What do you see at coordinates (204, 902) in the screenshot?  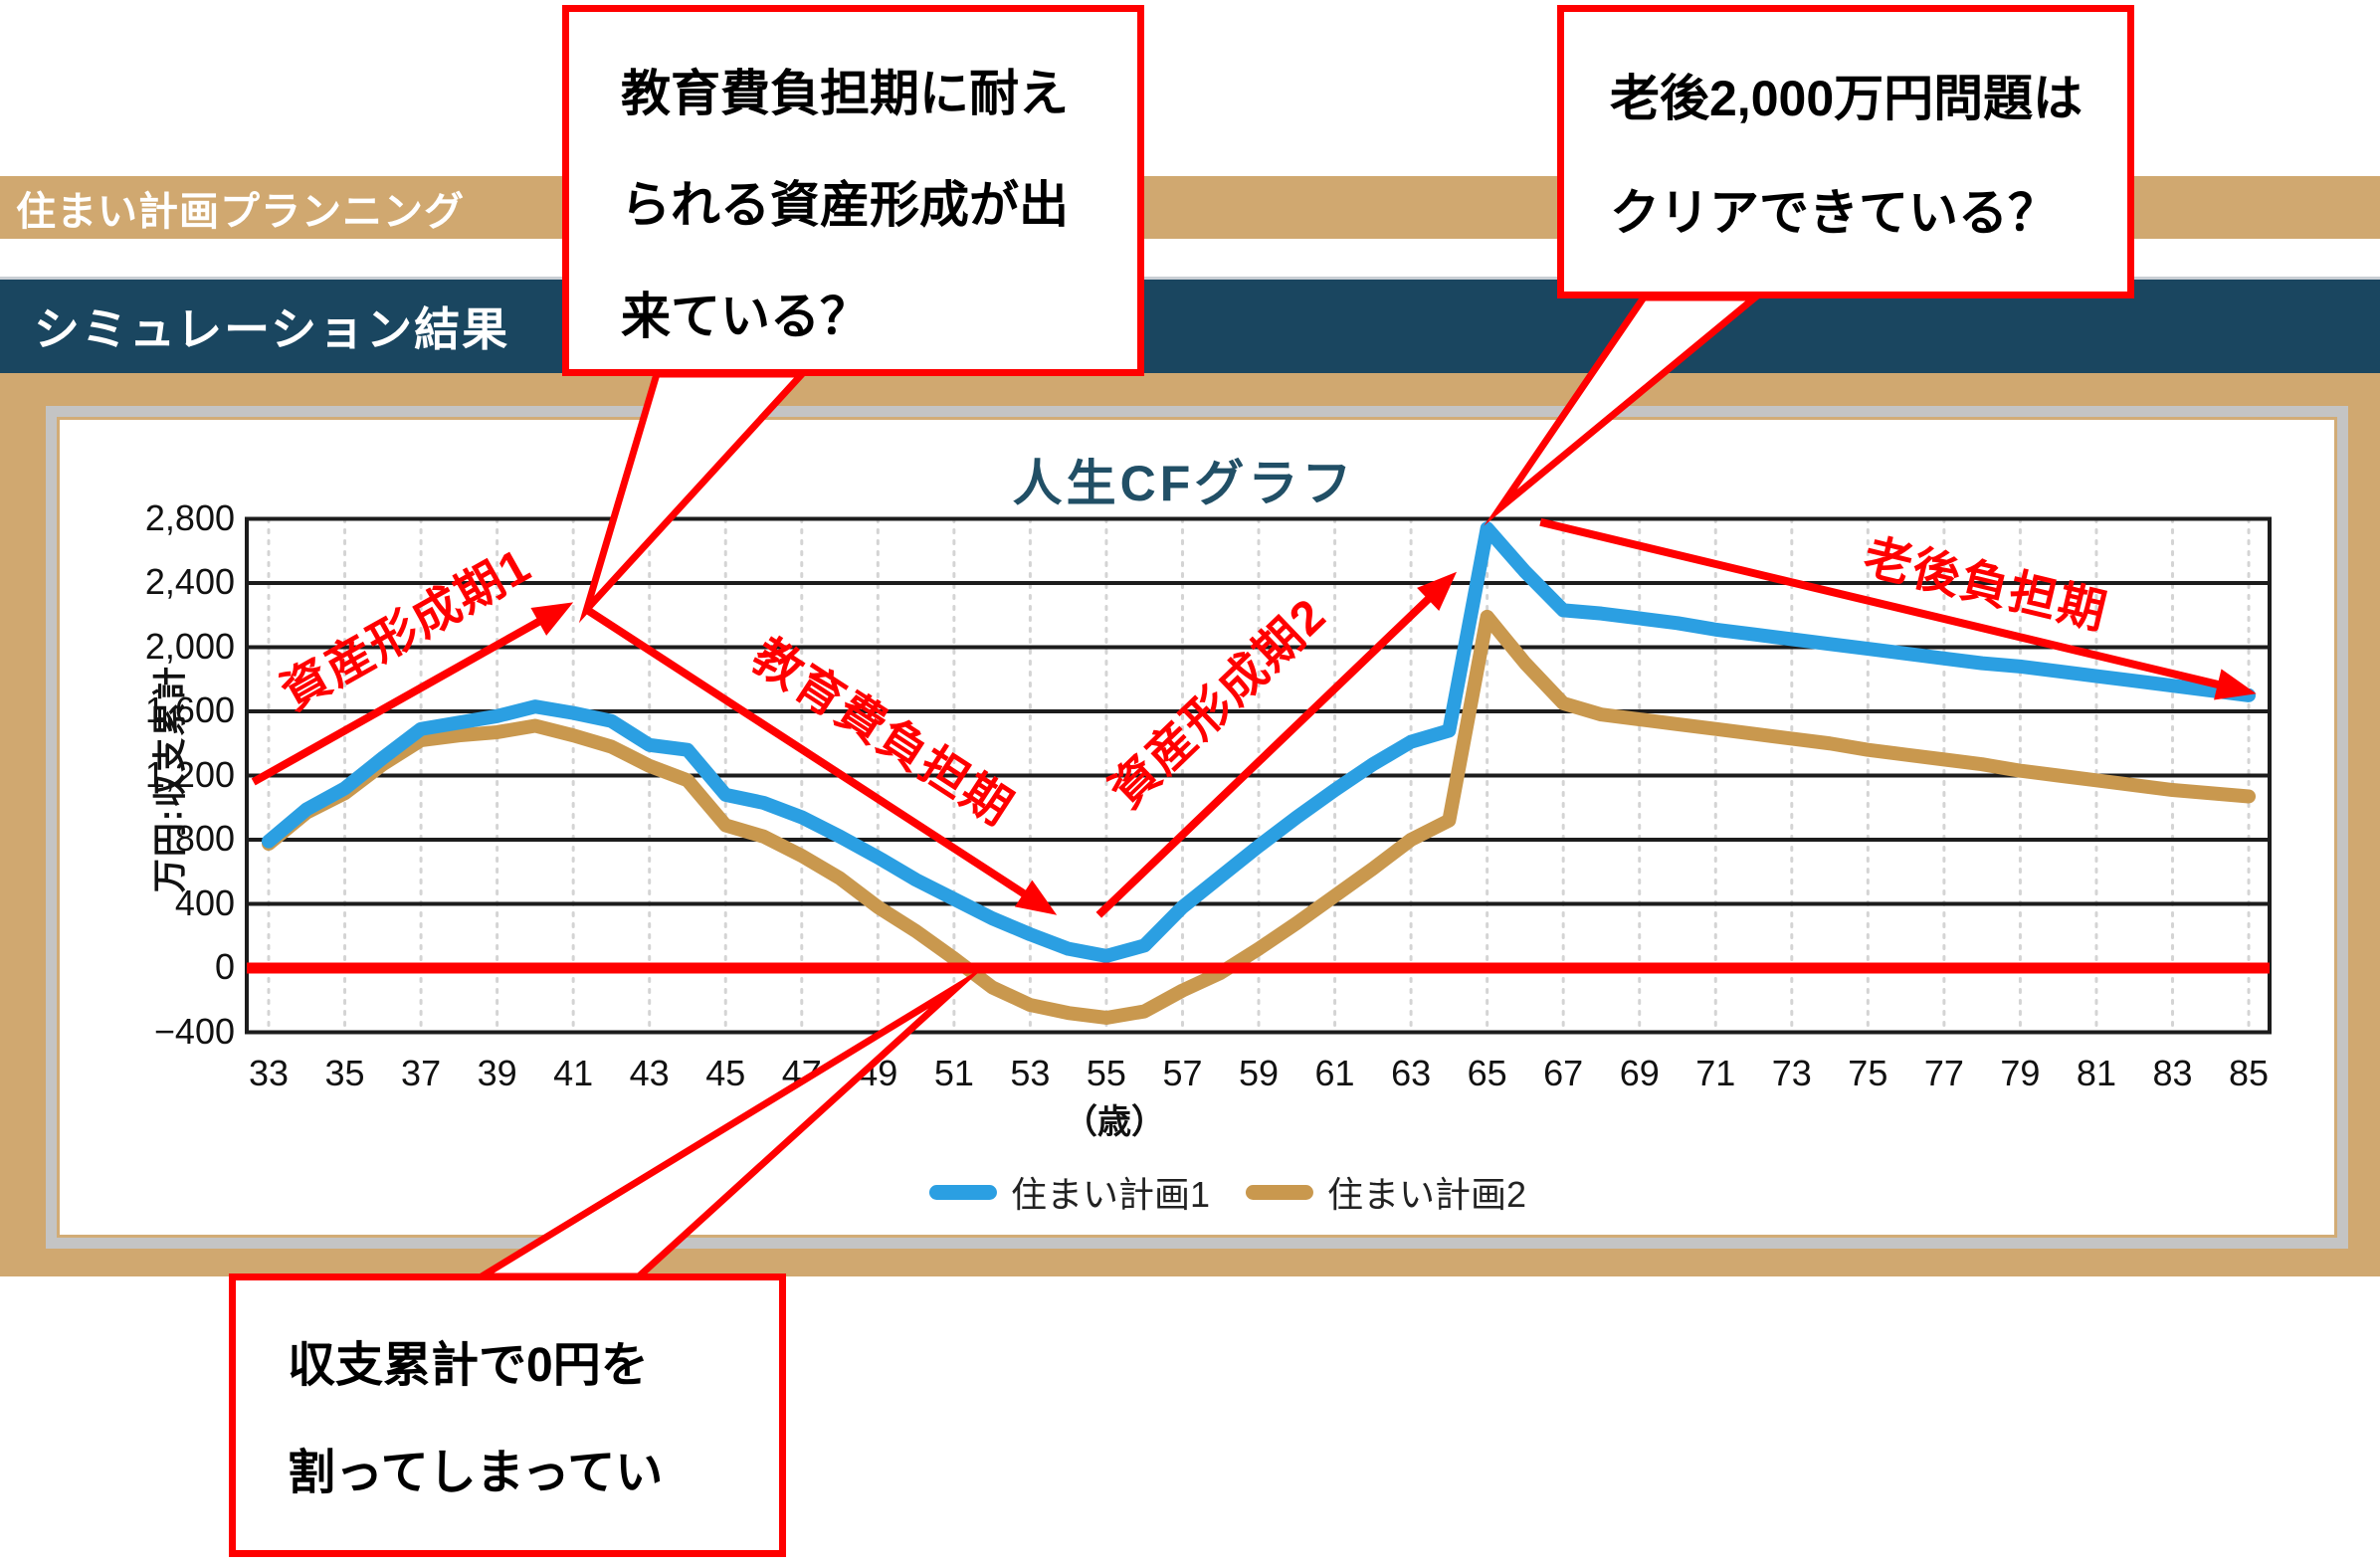 I see `y-tick-label: 400` at bounding box center [204, 902].